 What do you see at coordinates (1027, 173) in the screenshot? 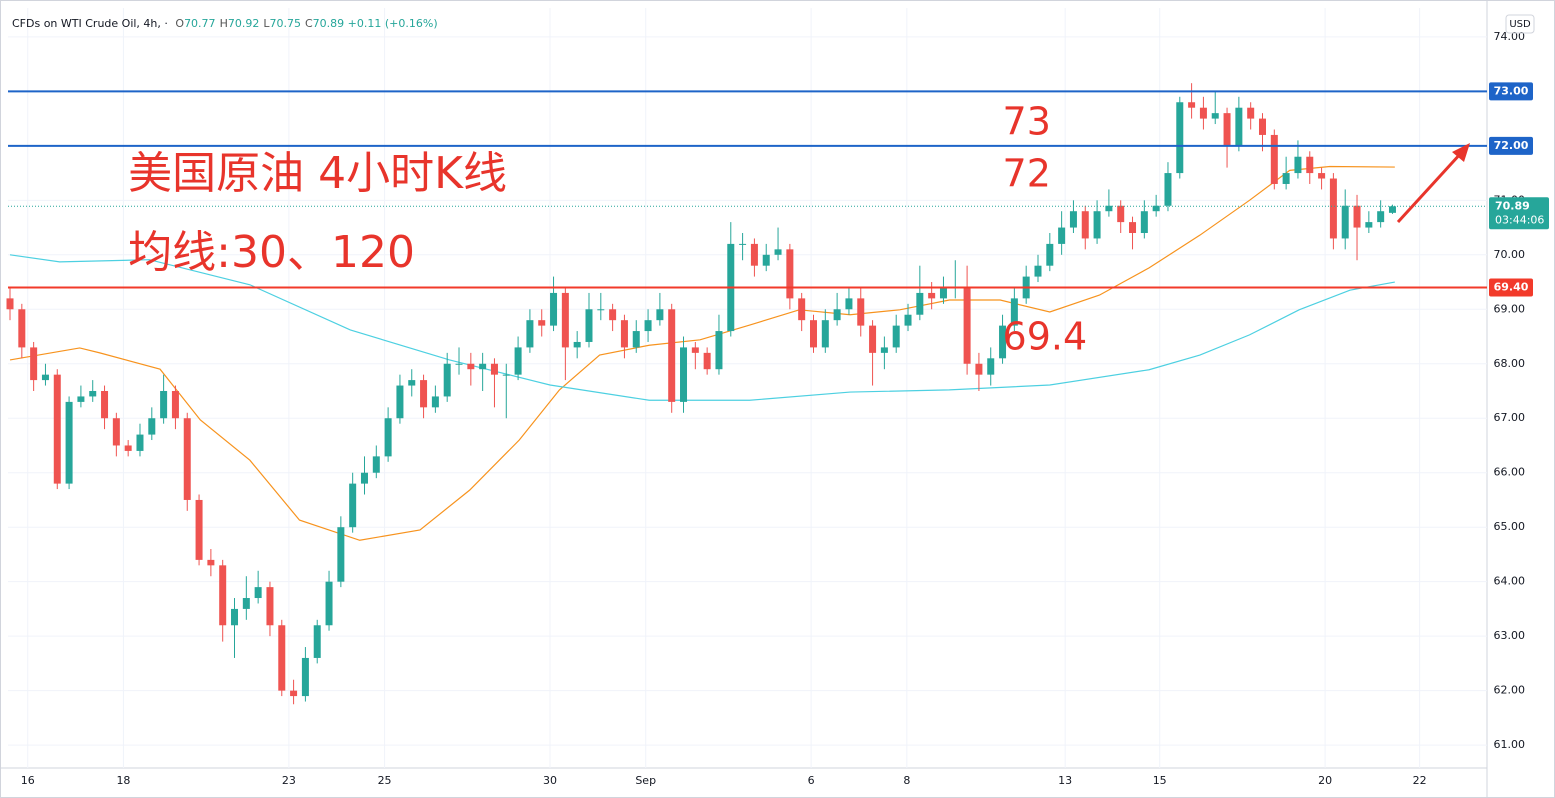
I see `annotation: 72` at bounding box center [1027, 173].